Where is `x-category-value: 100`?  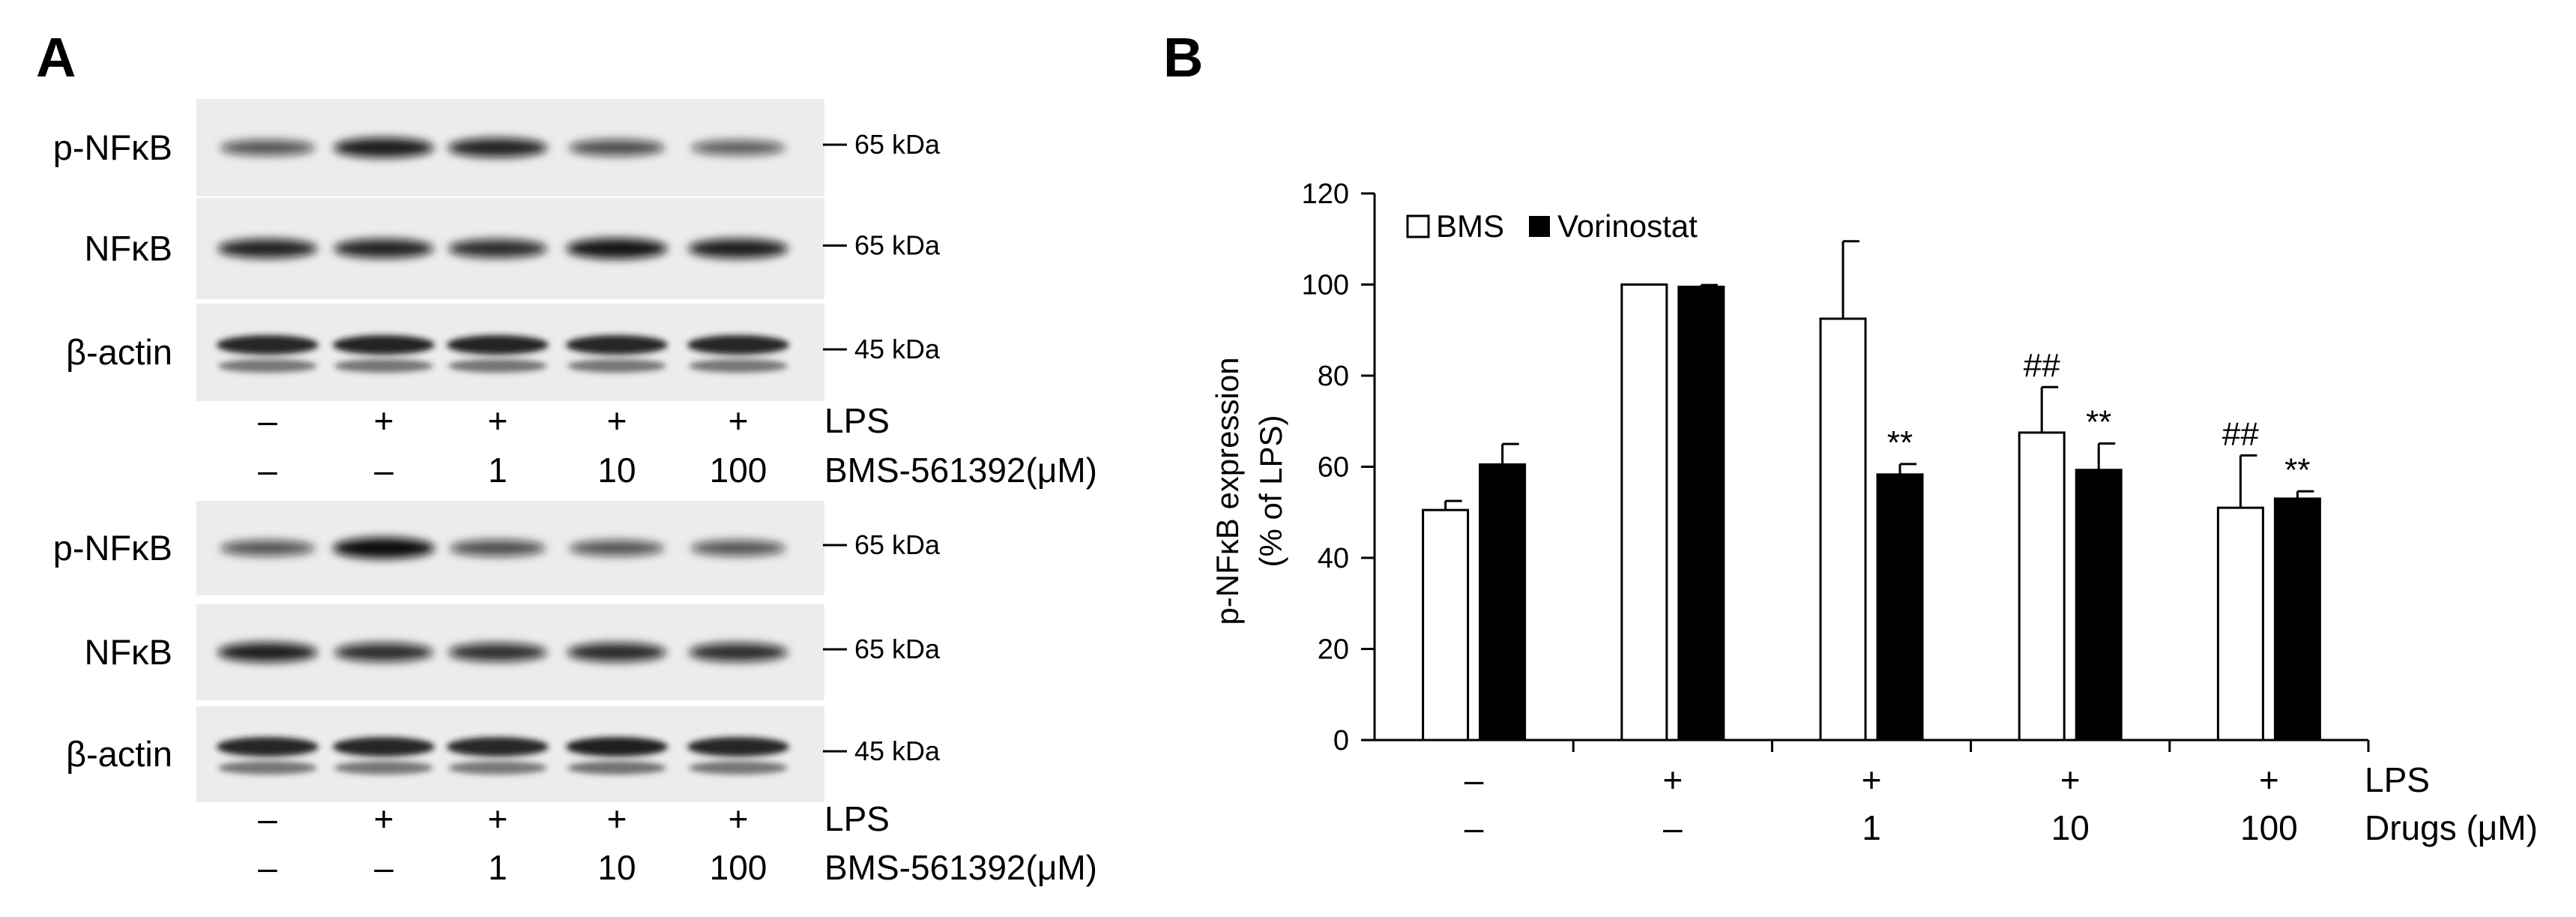
x-category-value: 100 is located at coordinates (2269, 827).